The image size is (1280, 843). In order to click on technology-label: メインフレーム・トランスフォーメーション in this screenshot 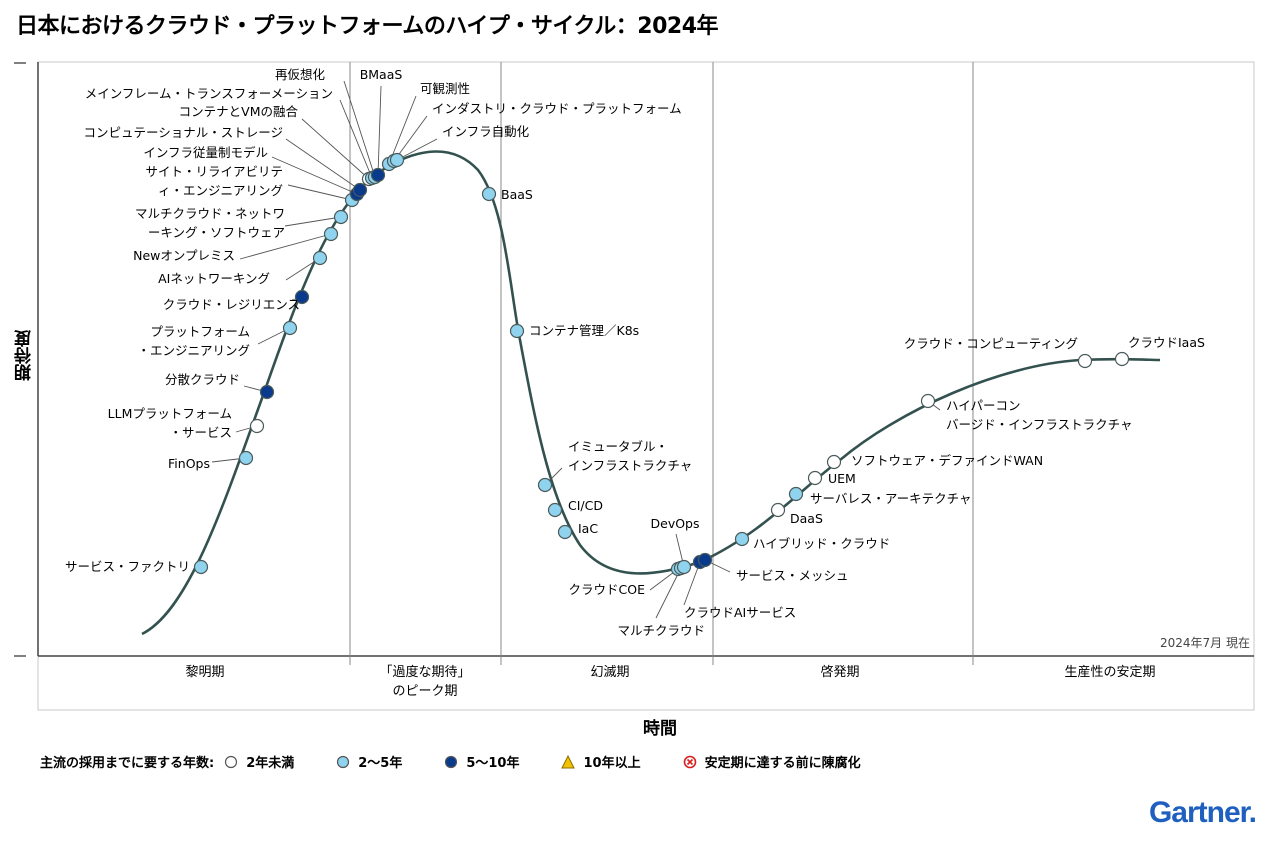, I will do `click(209, 93)`.